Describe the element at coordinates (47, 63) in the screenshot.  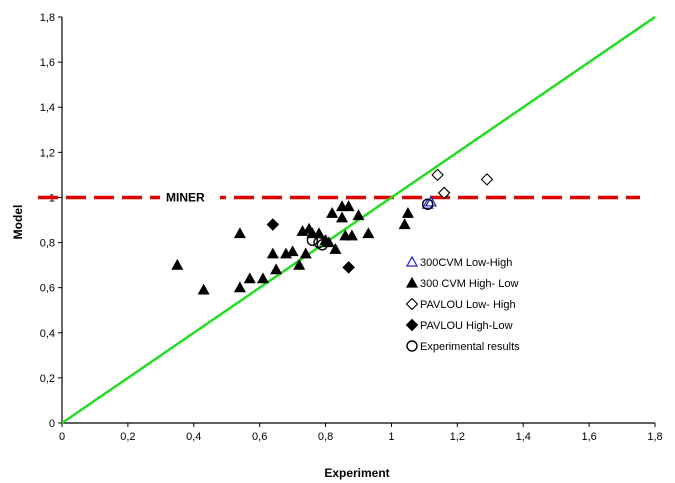
I see `y-tick-label: 1,6` at that location.